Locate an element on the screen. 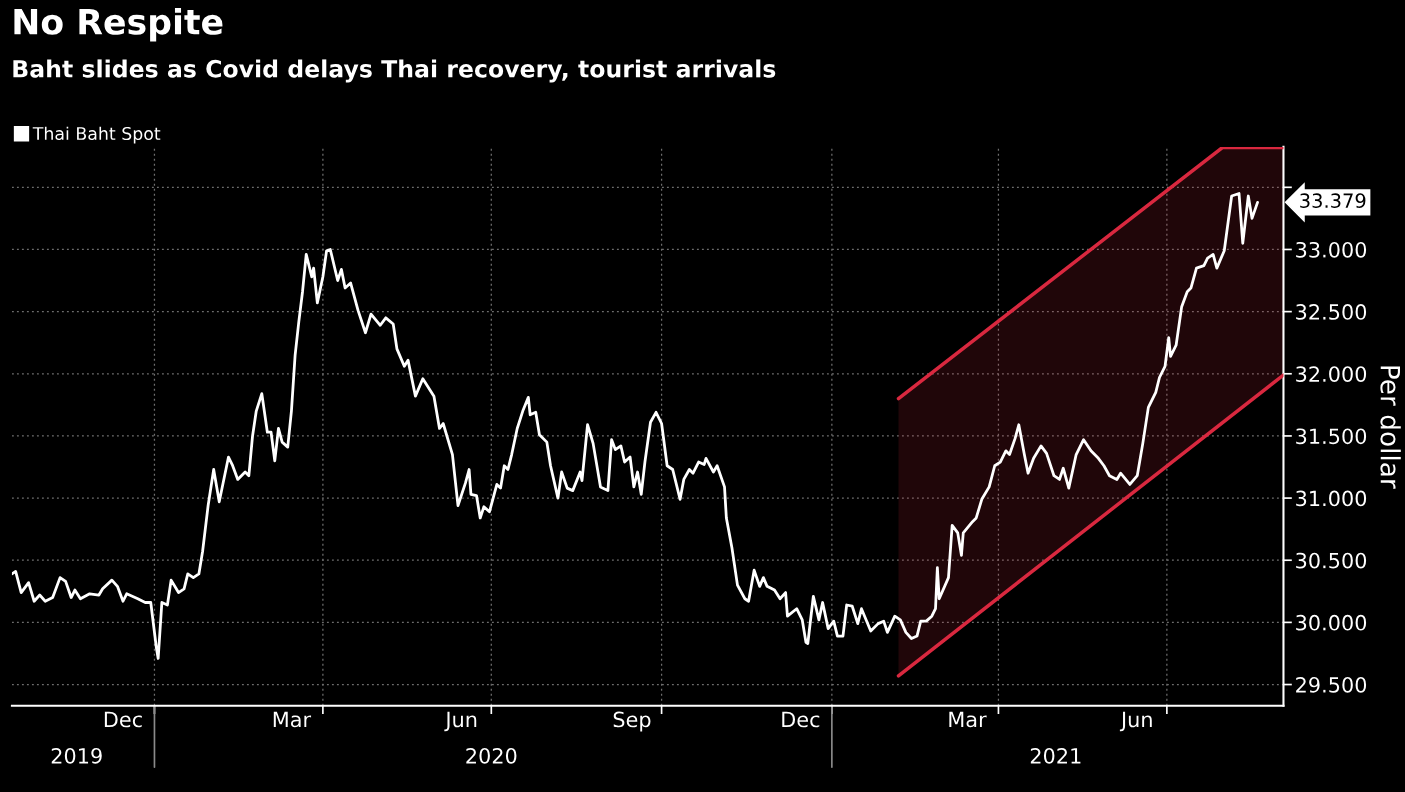  x-tick-label: Sep is located at coordinates (632, 721).